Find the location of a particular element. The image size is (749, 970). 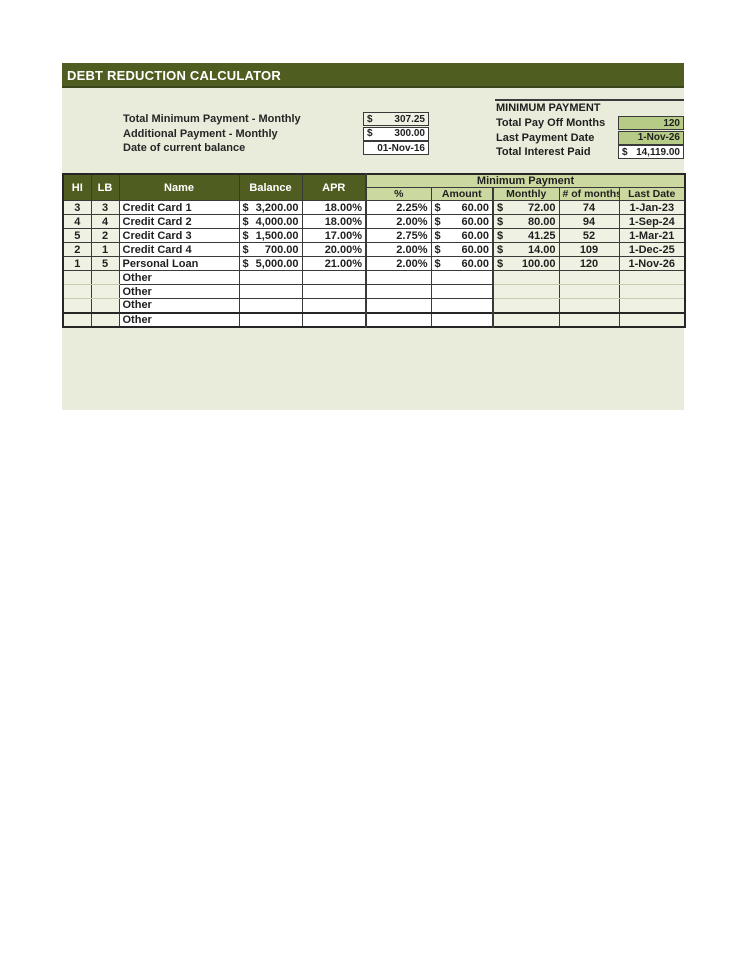

cell-lb: 2 is located at coordinates (105, 235).